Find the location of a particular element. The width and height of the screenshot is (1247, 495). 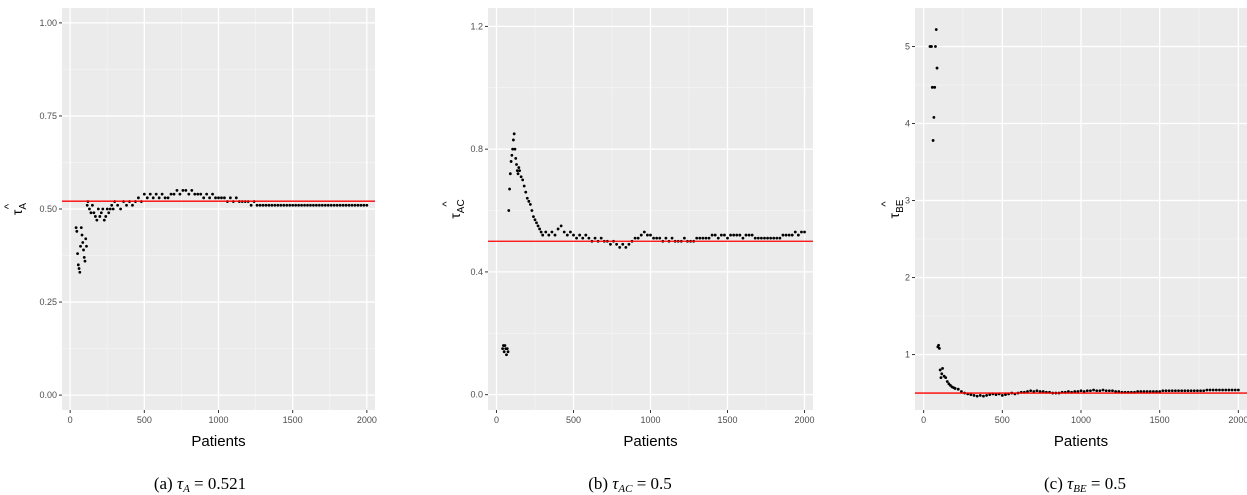

y-tick-label: 1.2 is located at coordinates (476, 26).